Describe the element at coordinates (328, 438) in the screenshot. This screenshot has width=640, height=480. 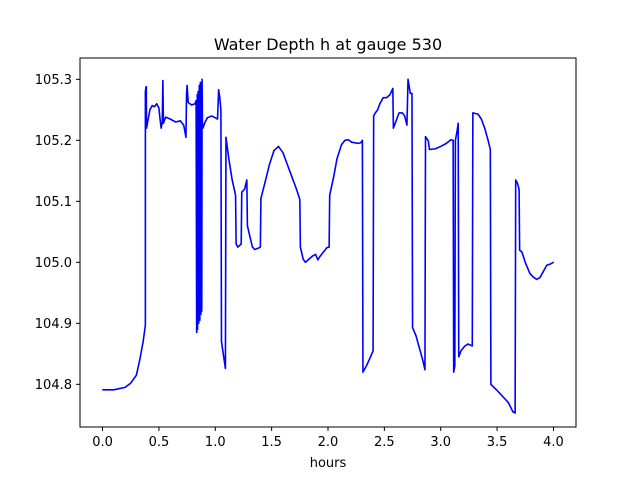
I see `x-axis: 0.0 0.5 1.0 1.5 2.0 2.5 3.0 3.5 4.0` at that location.